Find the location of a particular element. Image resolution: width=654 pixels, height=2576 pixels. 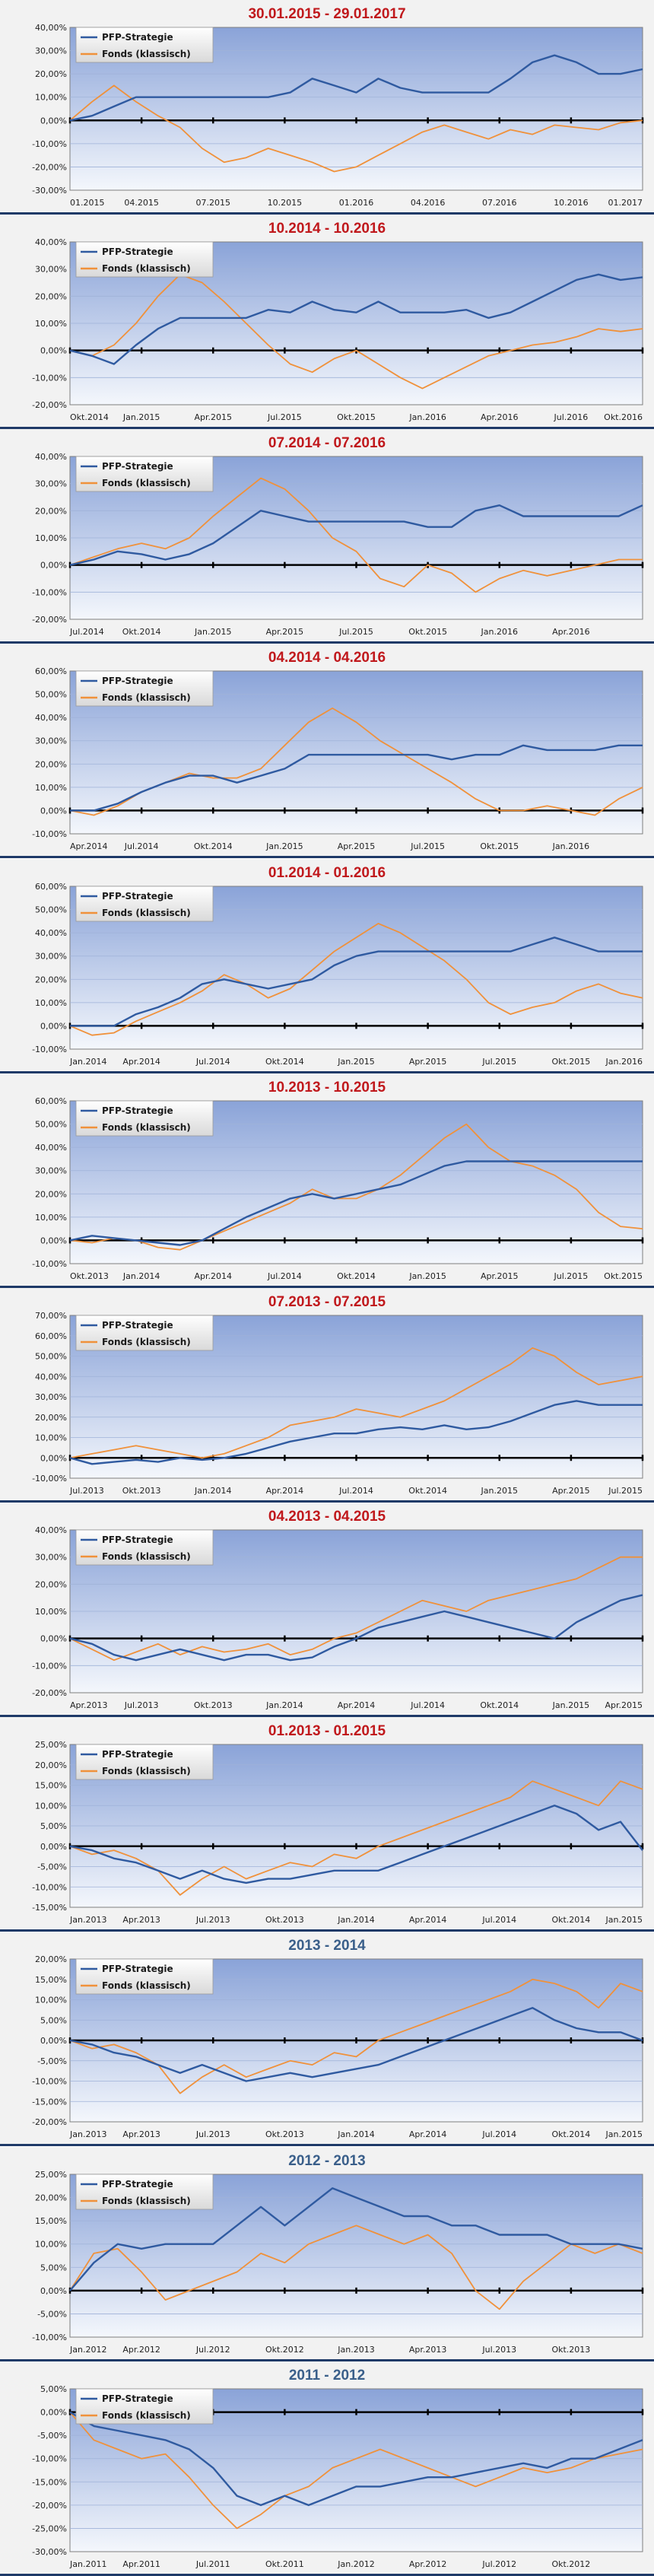

y-tick-label: 50,00% is located at coordinates (51, 695).